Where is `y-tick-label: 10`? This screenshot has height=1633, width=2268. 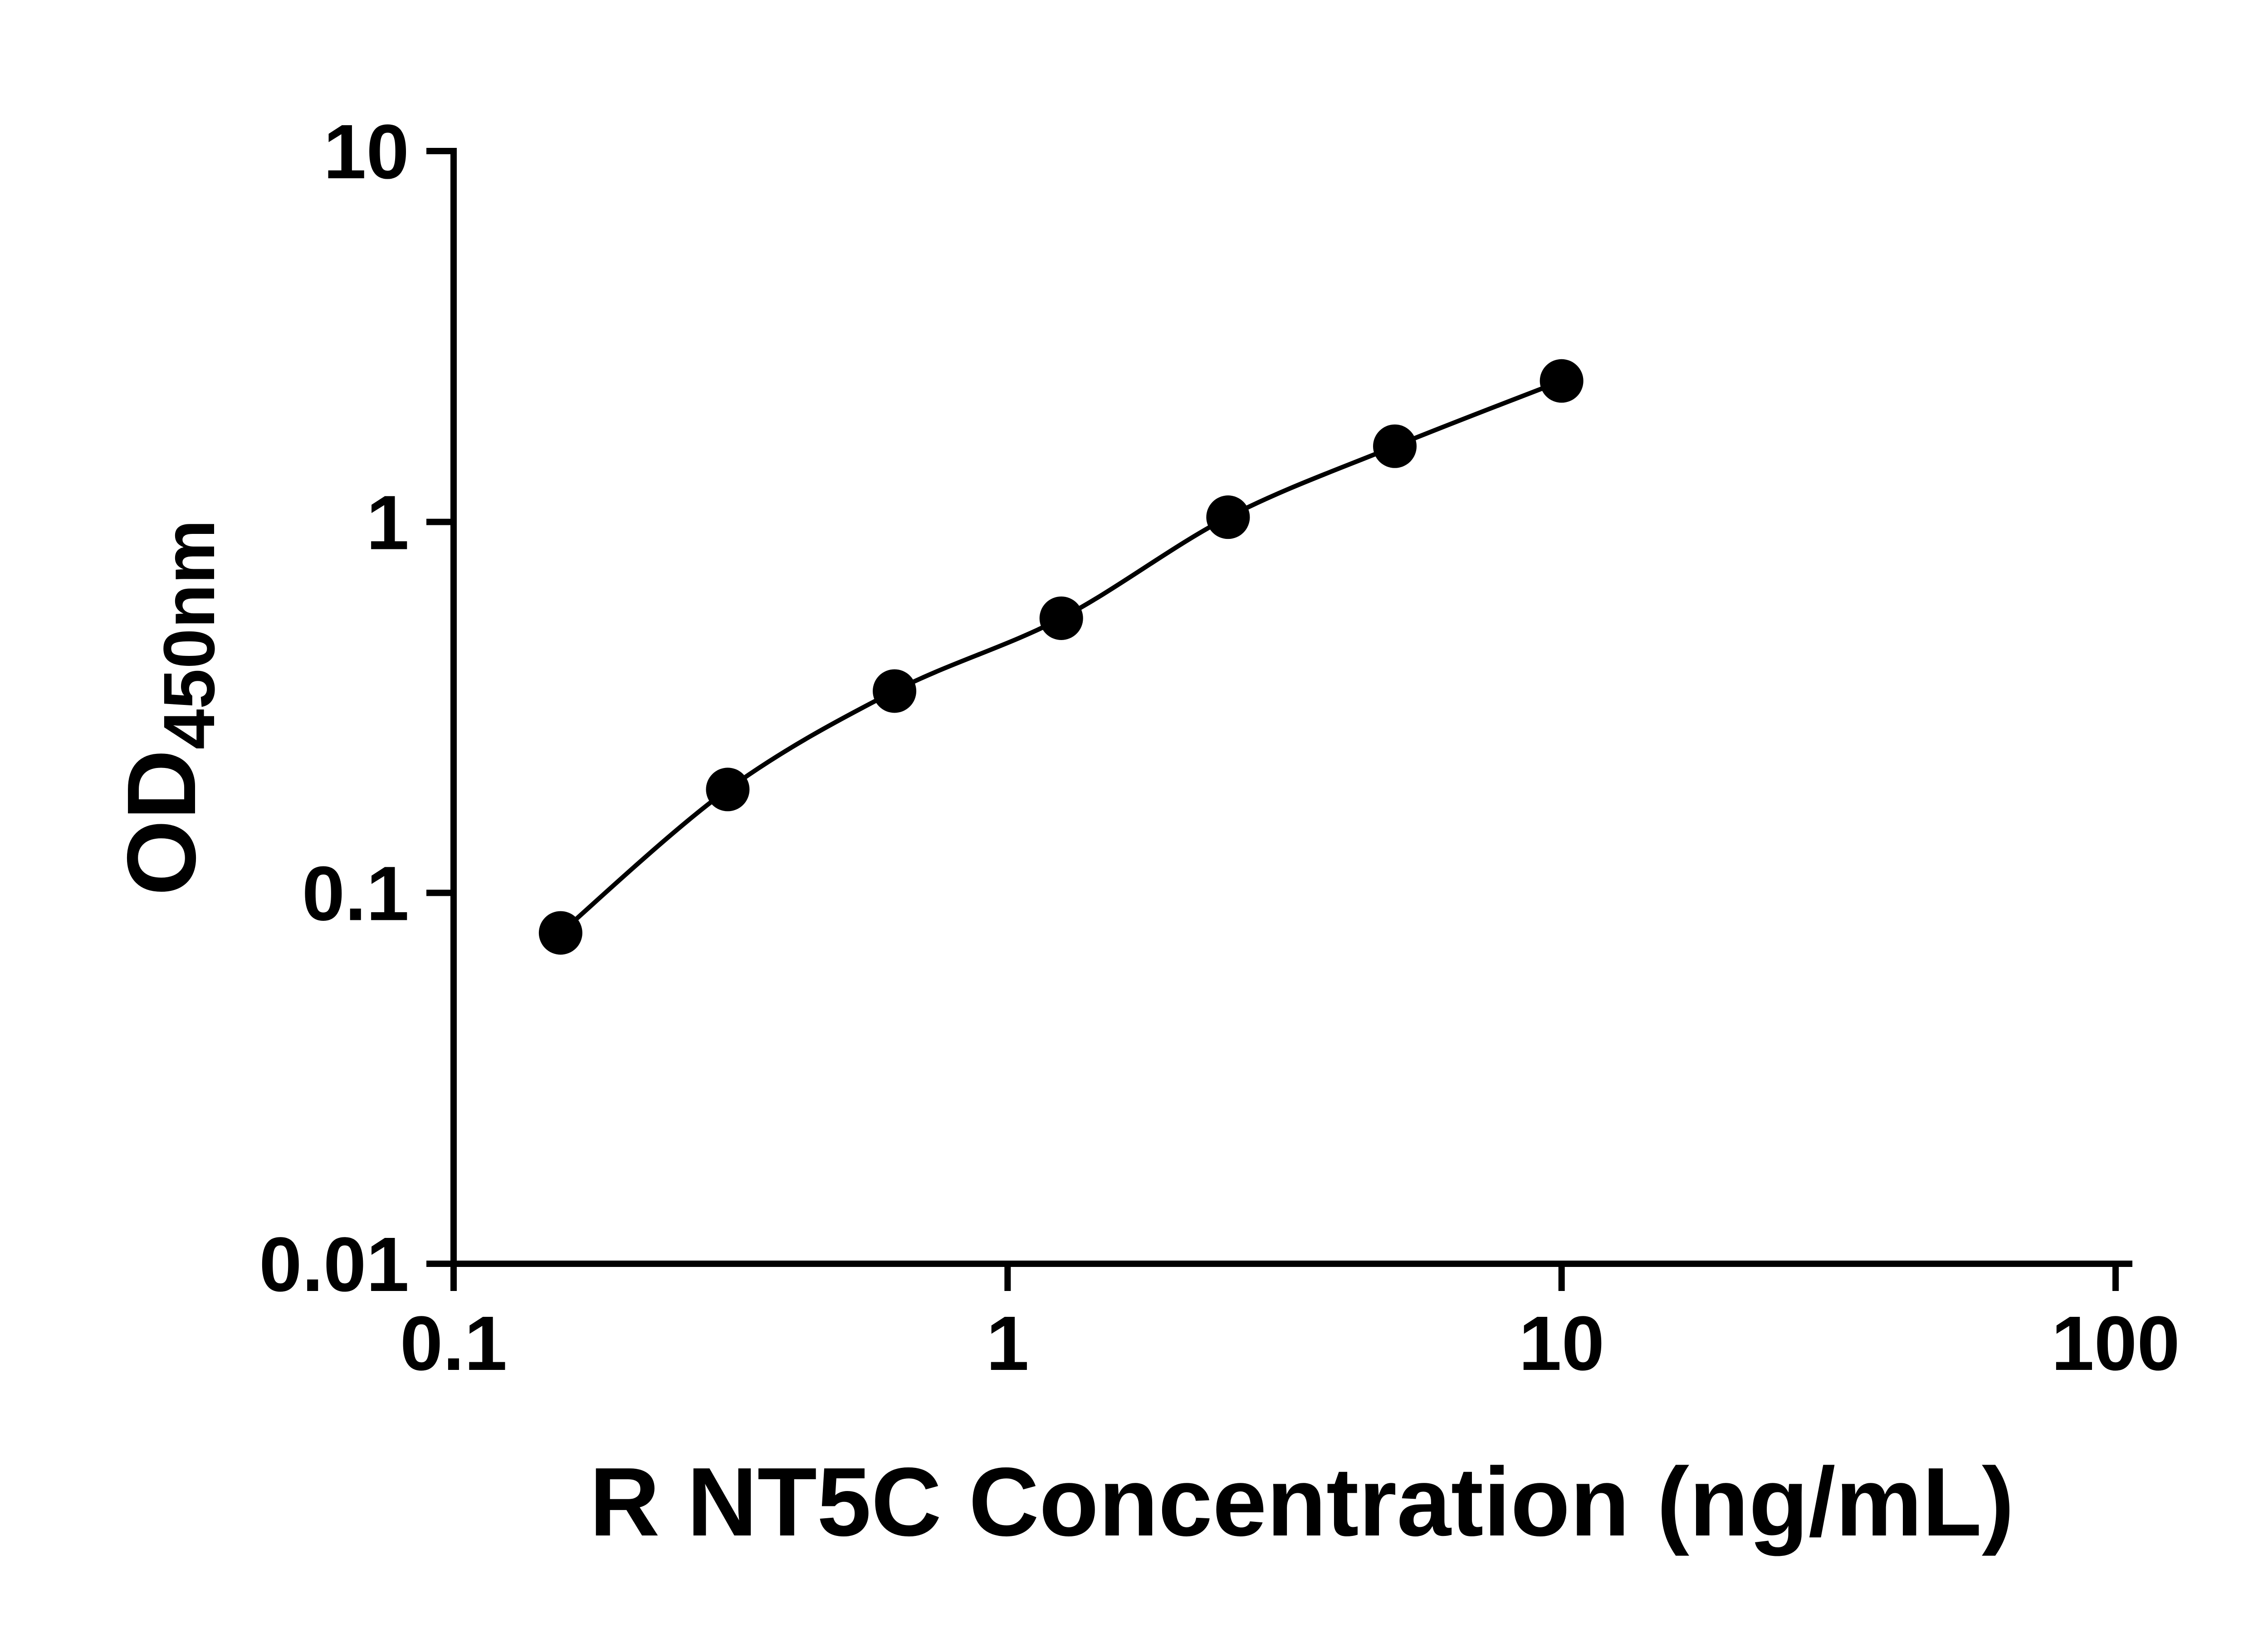
y-tick-label: 10 is located at coordinates (366, 152).